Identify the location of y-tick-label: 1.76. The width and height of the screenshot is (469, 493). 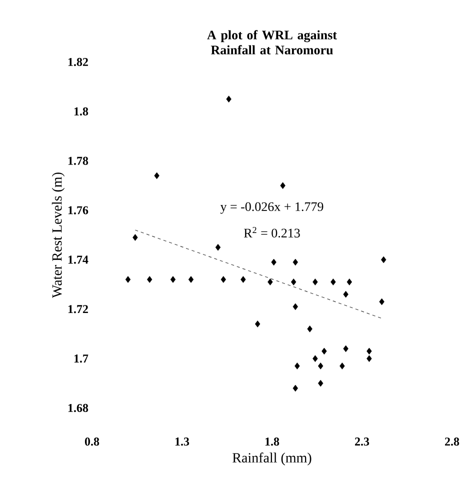
(78, 210).